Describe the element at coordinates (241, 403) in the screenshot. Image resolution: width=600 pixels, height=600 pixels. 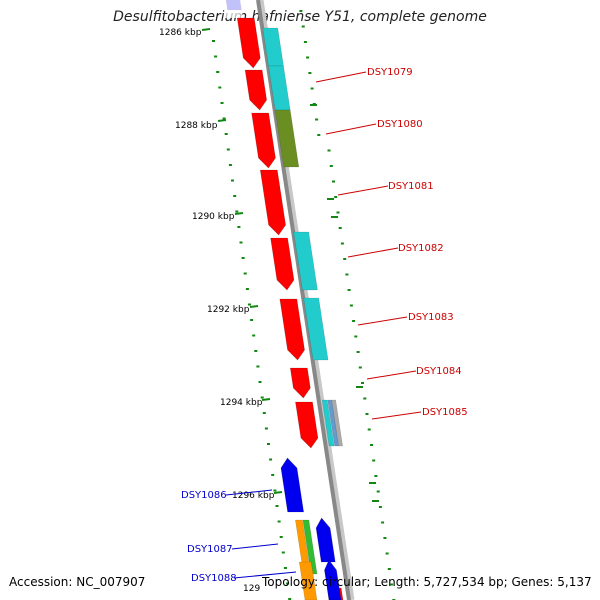
I see `scale-label: 1294 kbp` at that location.